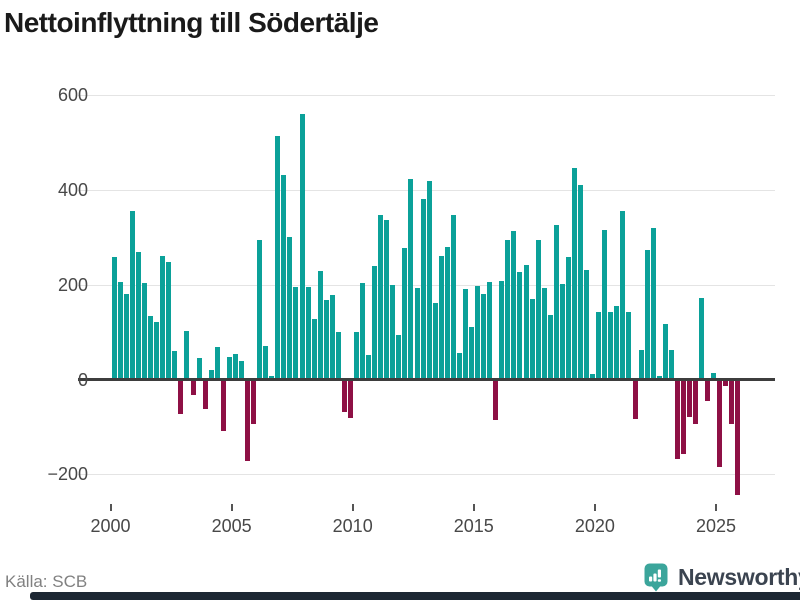 The width and height of the screenshot is (800, 600). What do you see at coordinates (656, 577) in the screenshot?
I see `newsworthy-bubble-icon` at bounding box center [656, 577].